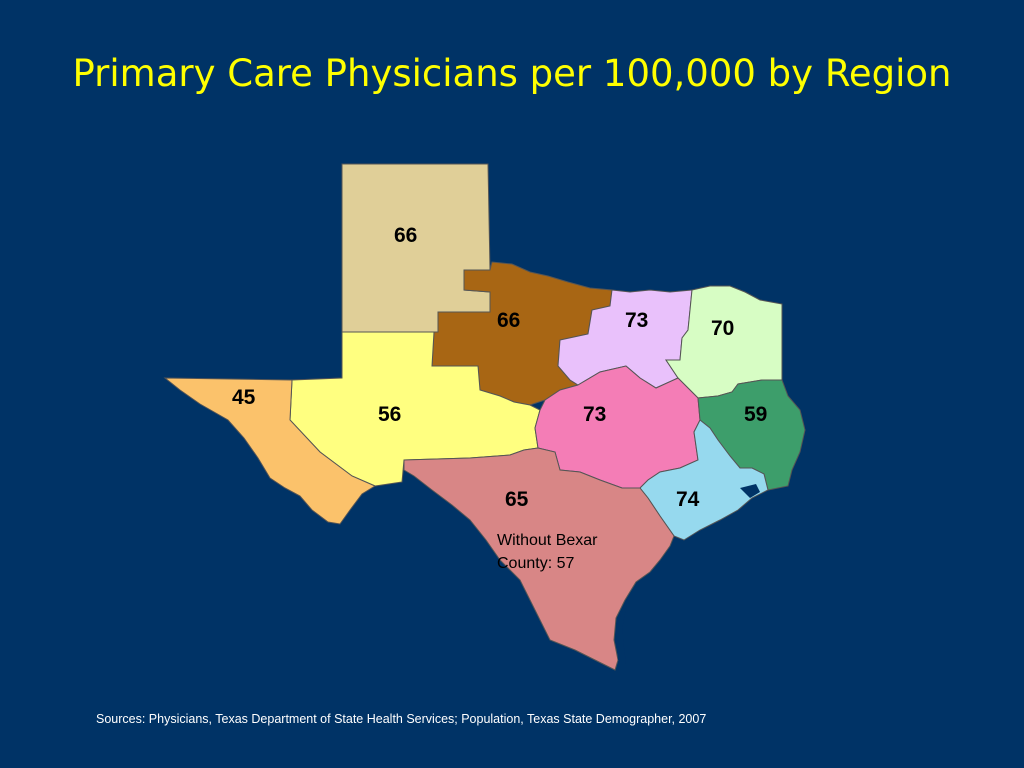 The height and width of the screenshot is (768, 1024). I want to click on value-label-southeast: 59, so click(755, 414).